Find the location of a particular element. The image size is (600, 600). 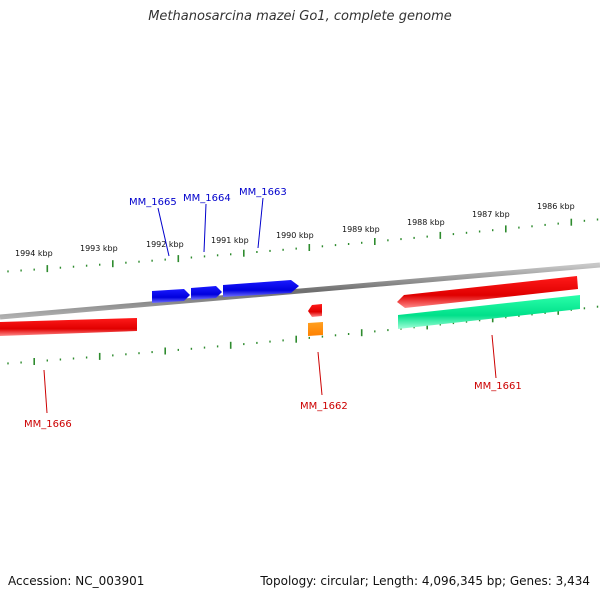

gene-feature-mm-1662-orange is located at coordinates (315, 329).